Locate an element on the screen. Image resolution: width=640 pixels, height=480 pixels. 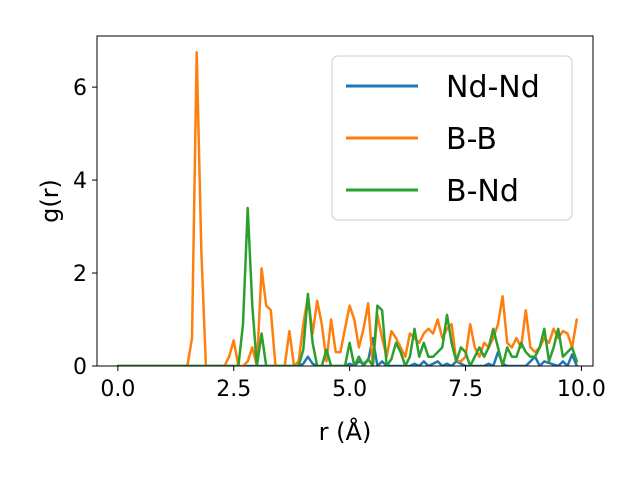
legend-label-1: B-B is located at coordinates (471, 139).